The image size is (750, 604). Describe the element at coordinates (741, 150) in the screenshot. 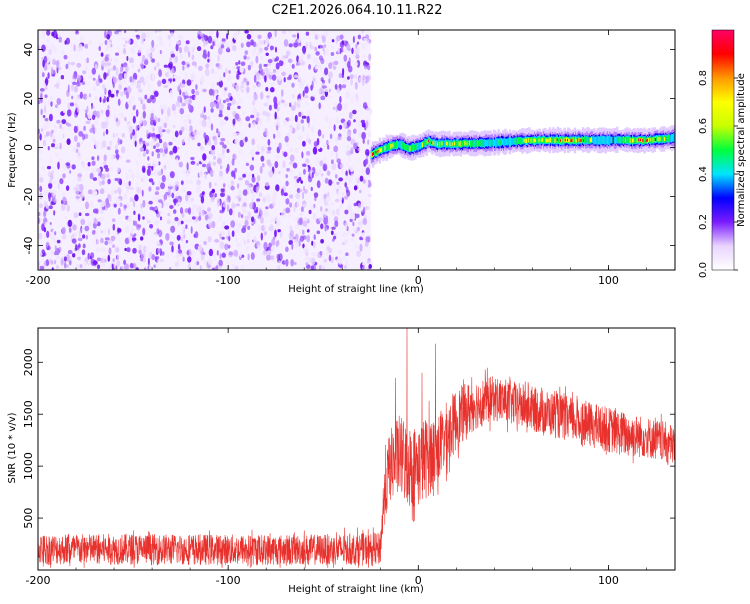

I see `colorbar-label: Normalized spectral amplitude` at that location.